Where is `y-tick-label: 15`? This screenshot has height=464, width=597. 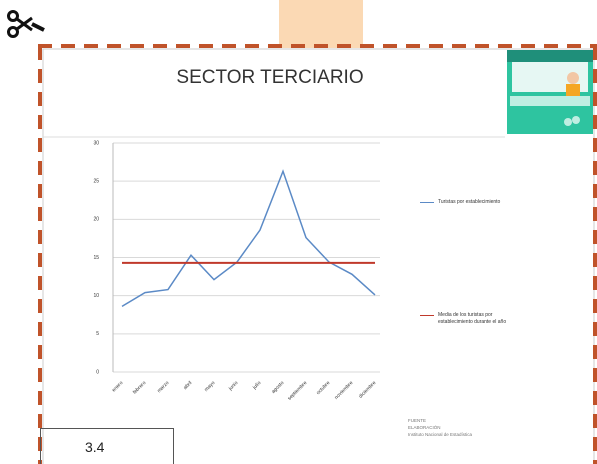
y-tick-label: 15 is located at coordinates (96, 258).